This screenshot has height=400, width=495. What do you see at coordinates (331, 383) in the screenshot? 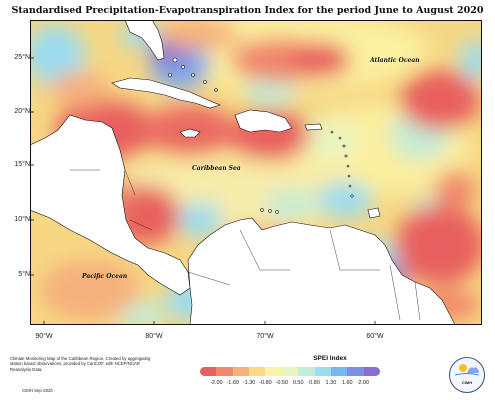
I see `legend-tick-label: 1.30` at bounding box center [331, 383].